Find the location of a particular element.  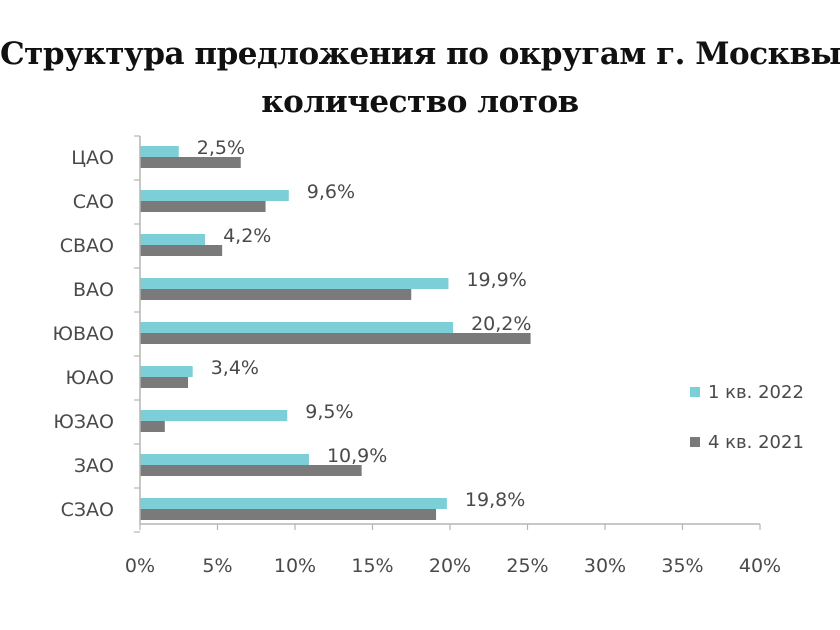

x-tick-label: 20% is located at coordinates (450, 566).